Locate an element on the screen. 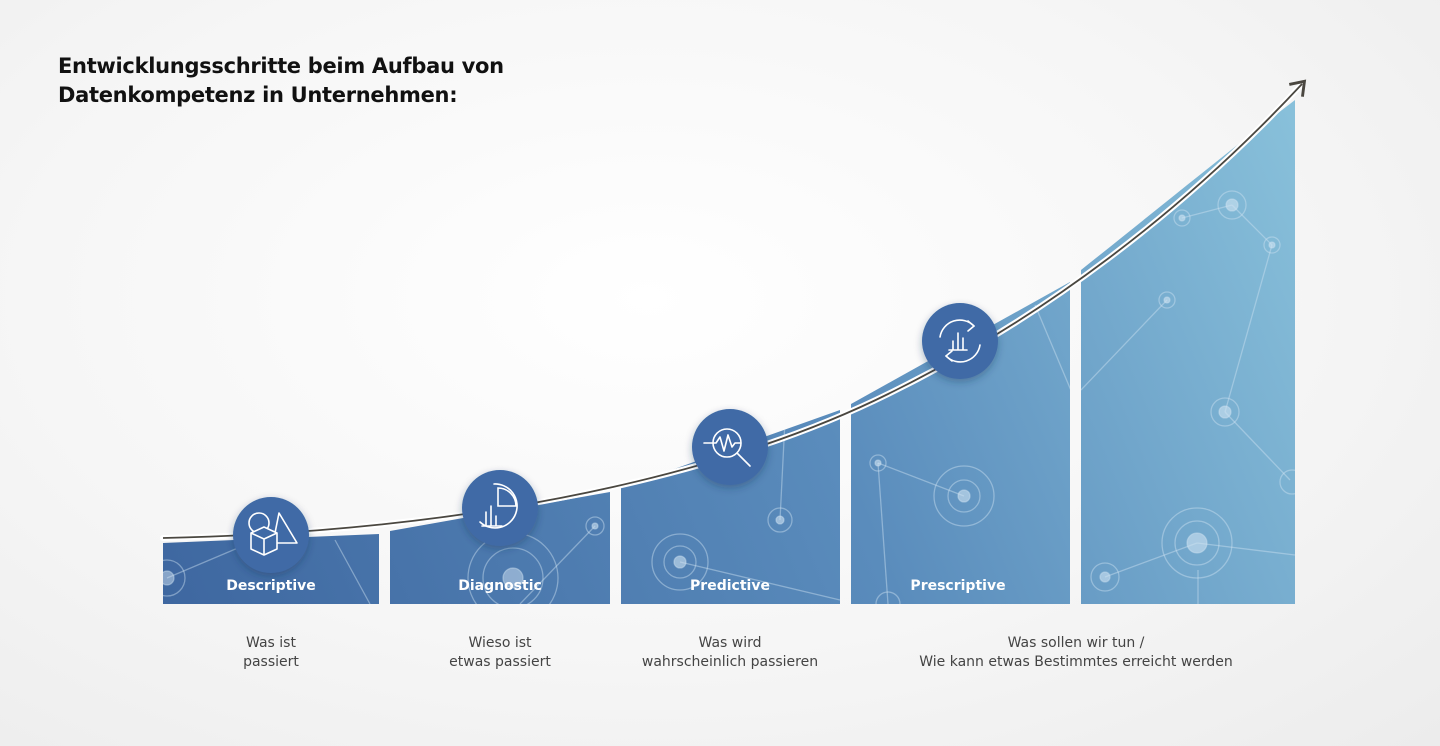 The image size is (1440, 746). step-icon-descriptive is located at coordinates (271, 535).